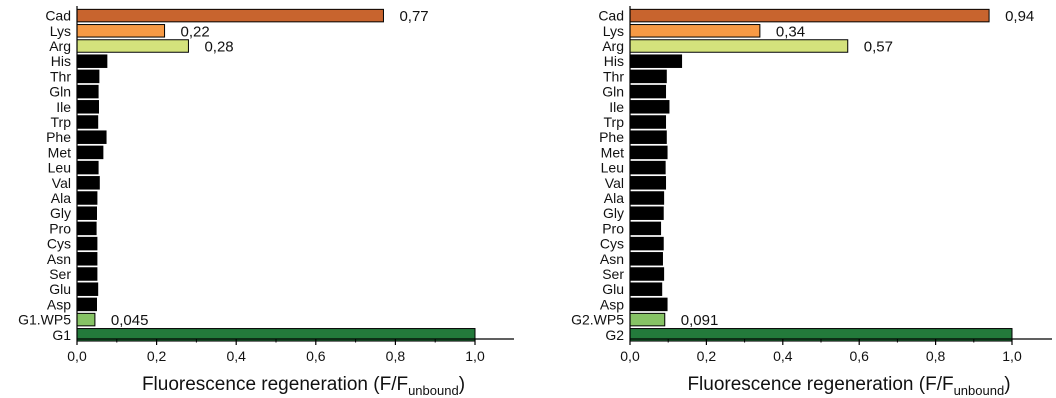 This screenshot has width=1056, height=398. Describe the element at coordinates (132, 46) in the screenshot. I see `bar-arg` at that location.